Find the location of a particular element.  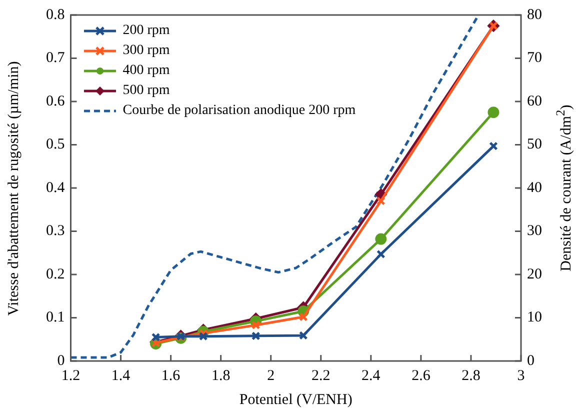

y-tick-label: 0 is located at coordinates (61, 360).